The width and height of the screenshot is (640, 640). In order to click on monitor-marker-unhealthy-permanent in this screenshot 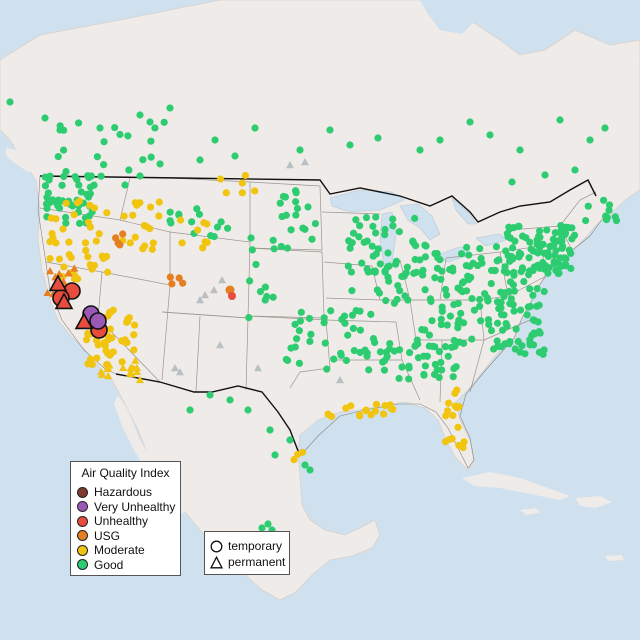, I will do `click(84, 321)`.